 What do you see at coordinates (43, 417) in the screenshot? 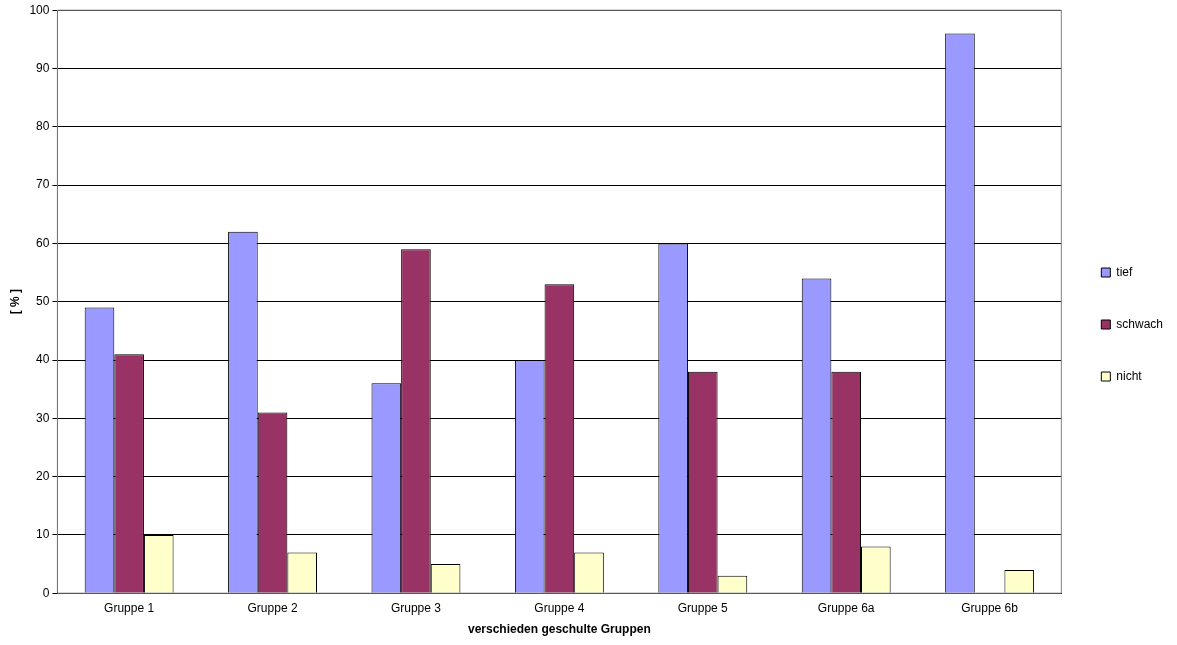
I see `y-tick-label: 30` at bounding box center [43, 417].